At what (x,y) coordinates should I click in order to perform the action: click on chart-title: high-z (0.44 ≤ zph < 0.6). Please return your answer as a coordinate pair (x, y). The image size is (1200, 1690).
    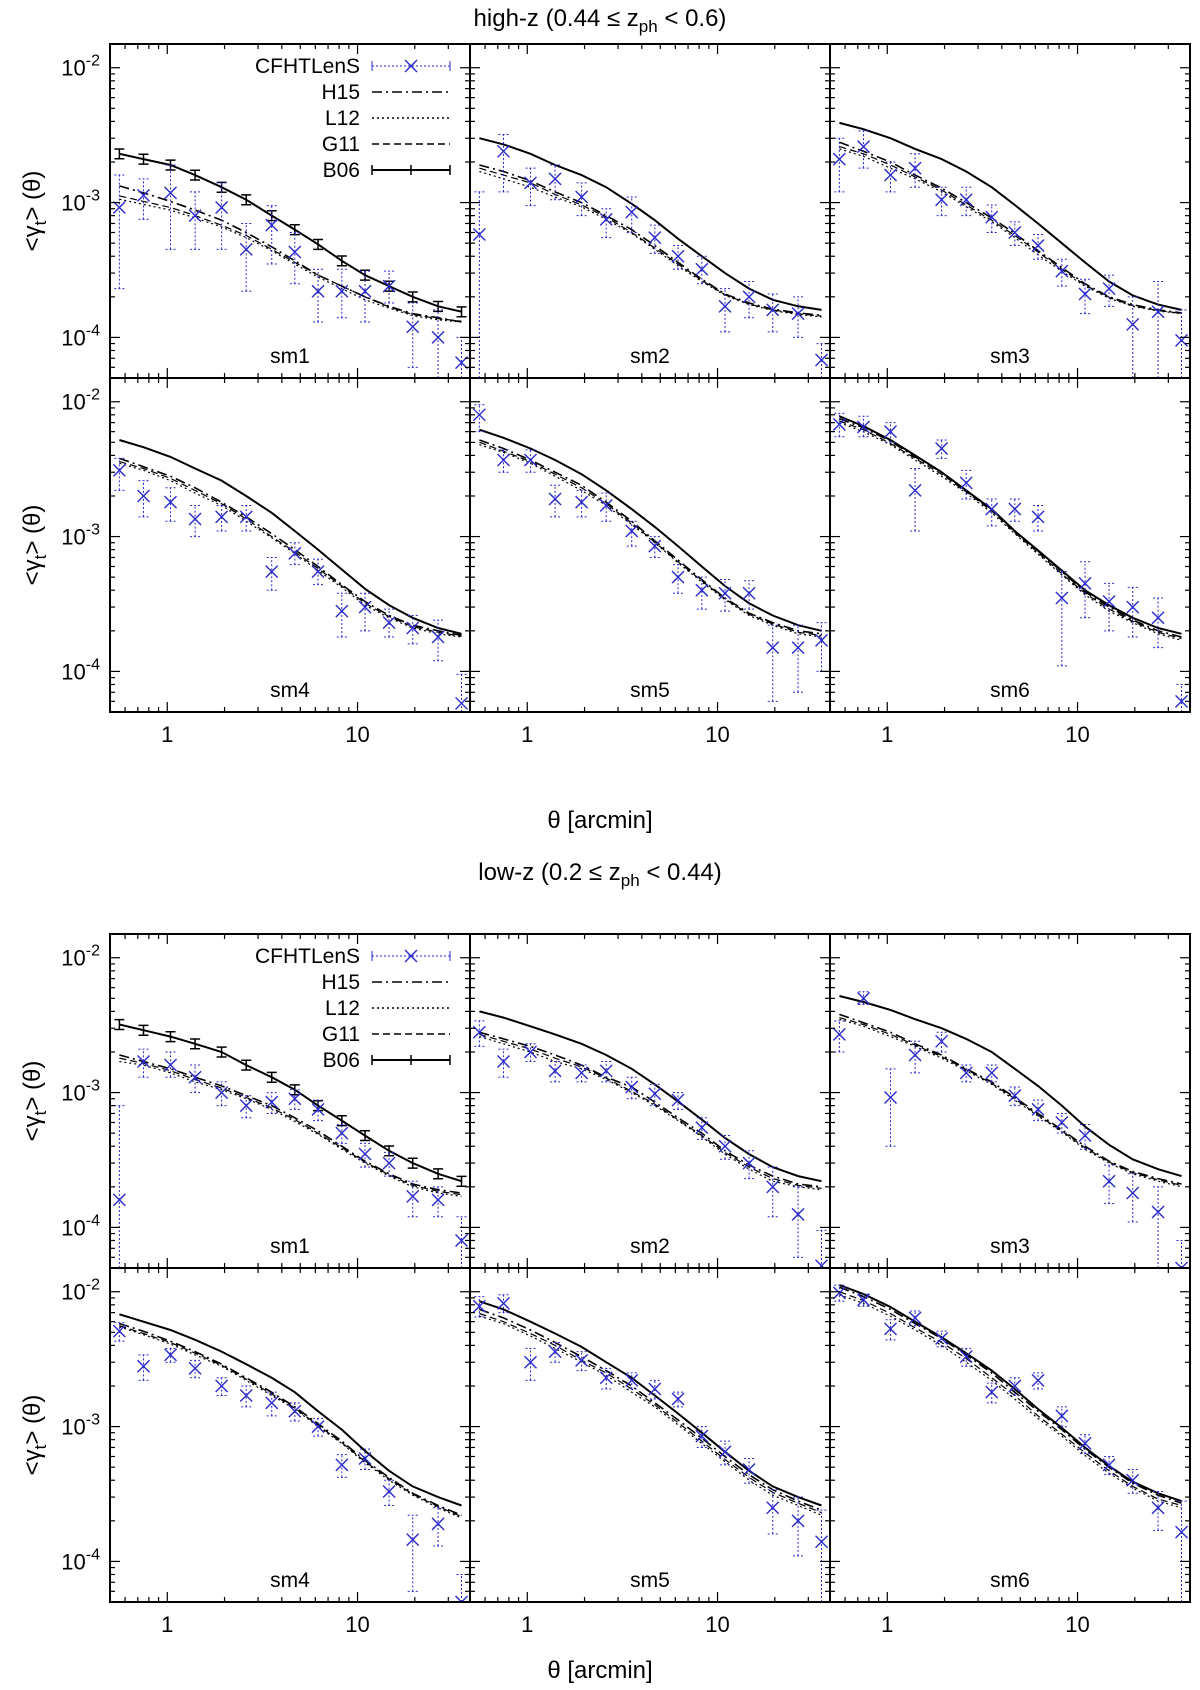
    Looking at the image, I should click on (600, 20).